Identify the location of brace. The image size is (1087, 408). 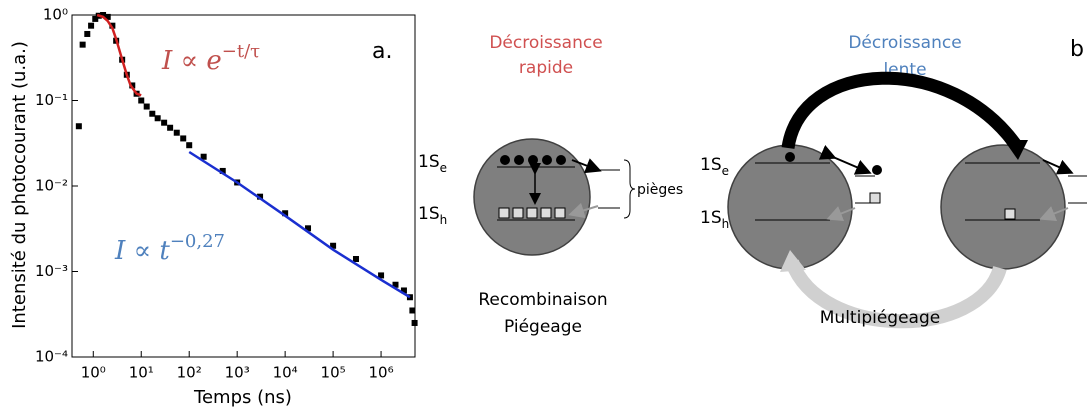
(629, 189).